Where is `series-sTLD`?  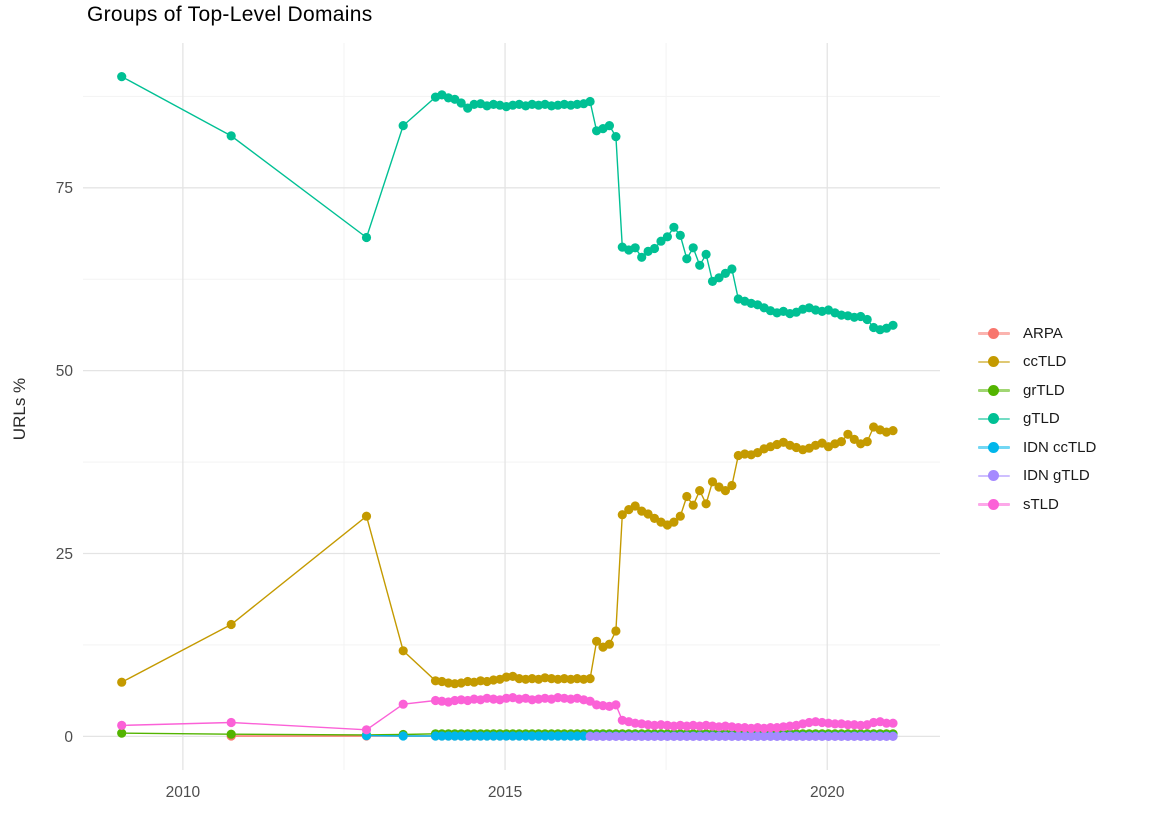 series-sTLD is located at coordinates (507, 714).